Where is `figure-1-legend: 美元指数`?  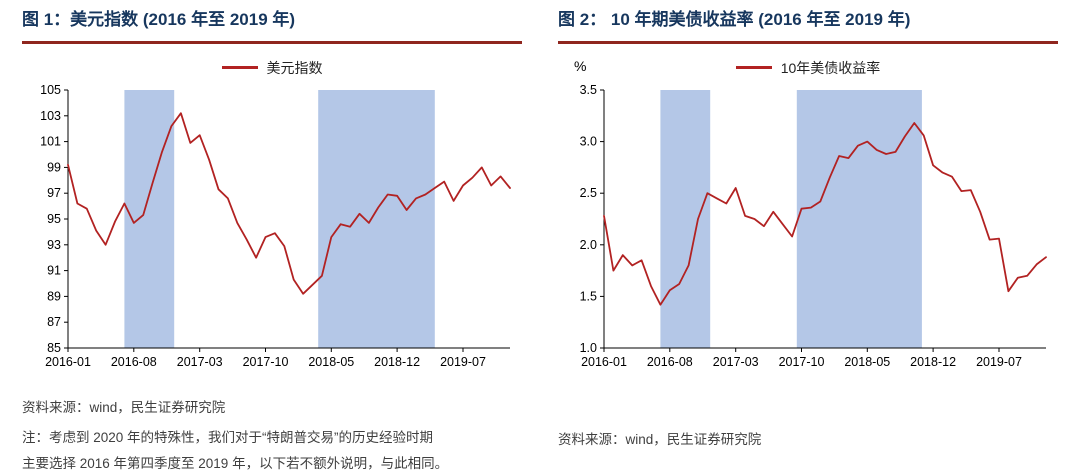
figure-1-legend: 美元指数 is located at coordinates (272, 68).